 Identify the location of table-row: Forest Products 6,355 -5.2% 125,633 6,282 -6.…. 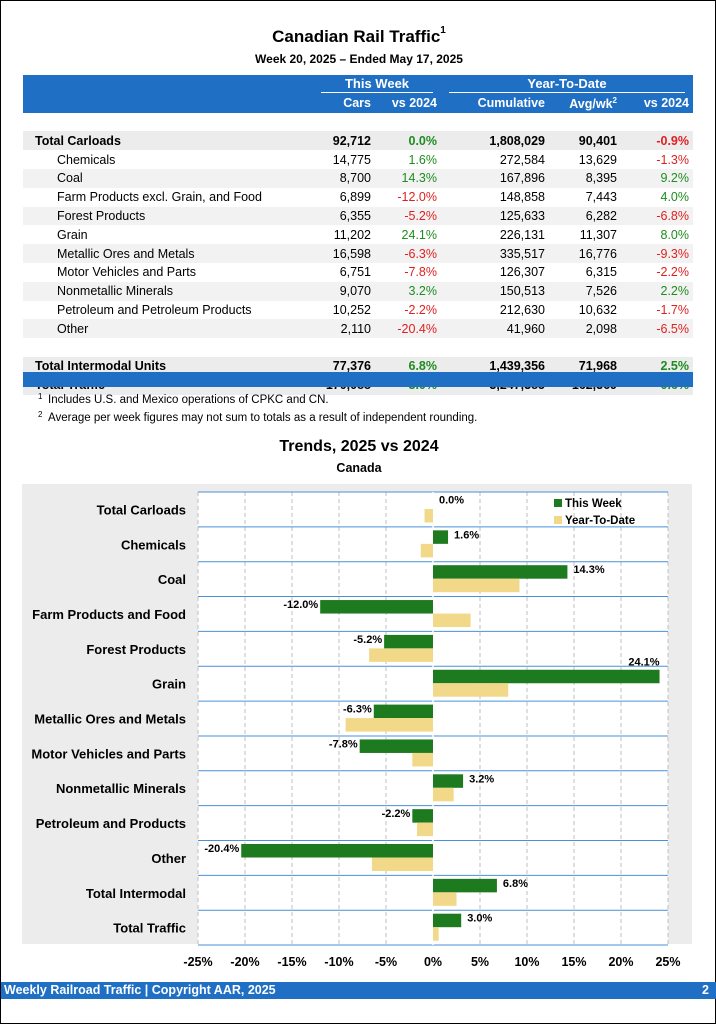
(358, 216).